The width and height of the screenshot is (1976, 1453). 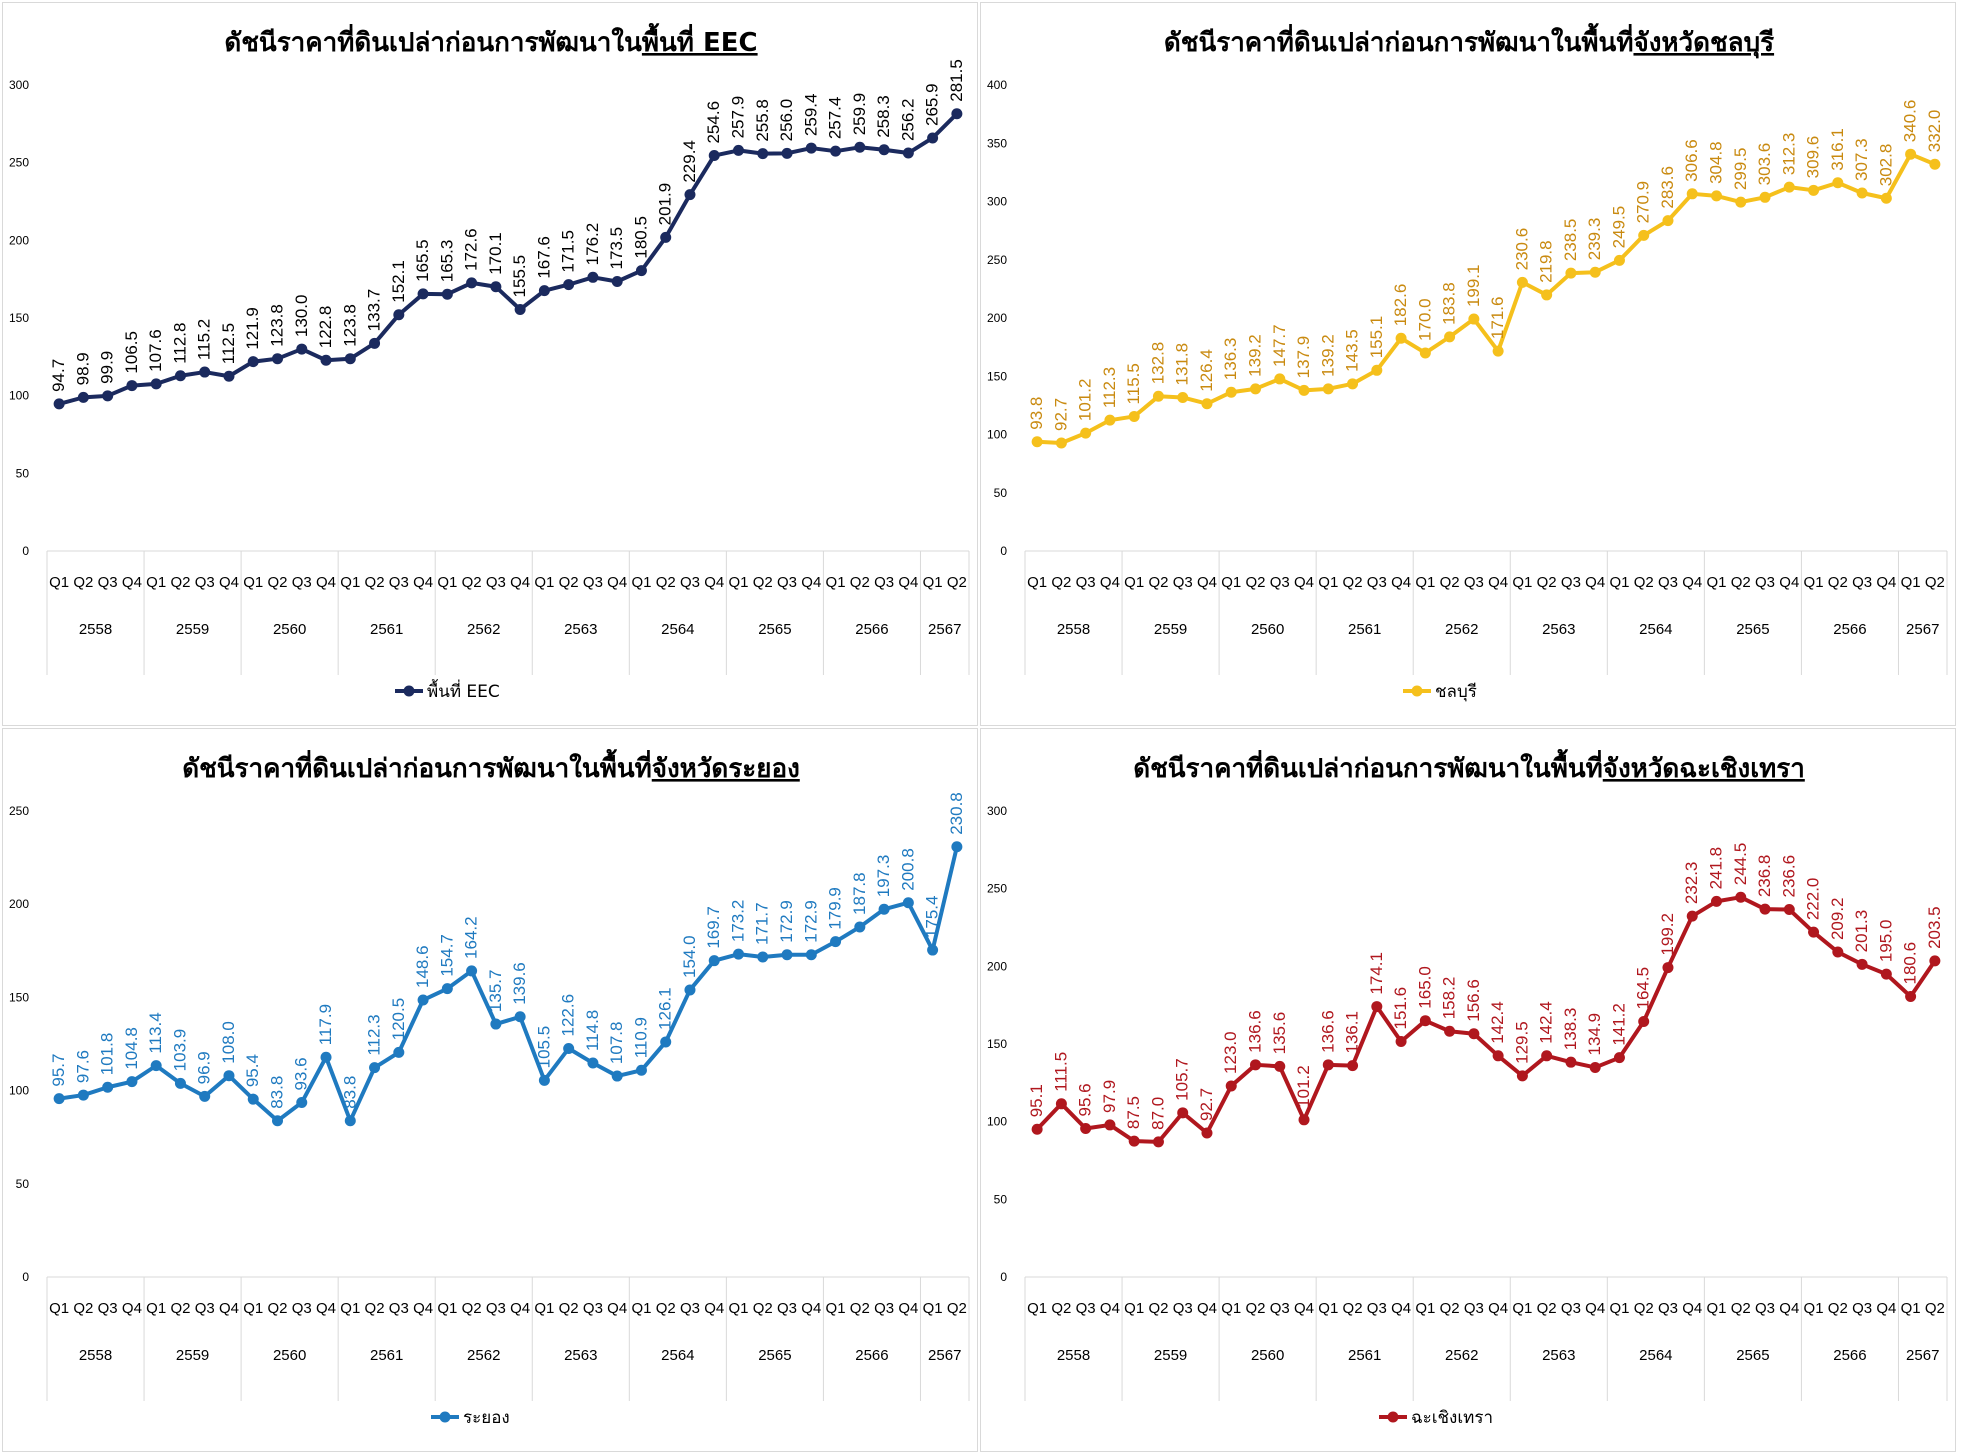 I want to click on data-label: 316.1, so click(x=1837, y=149).